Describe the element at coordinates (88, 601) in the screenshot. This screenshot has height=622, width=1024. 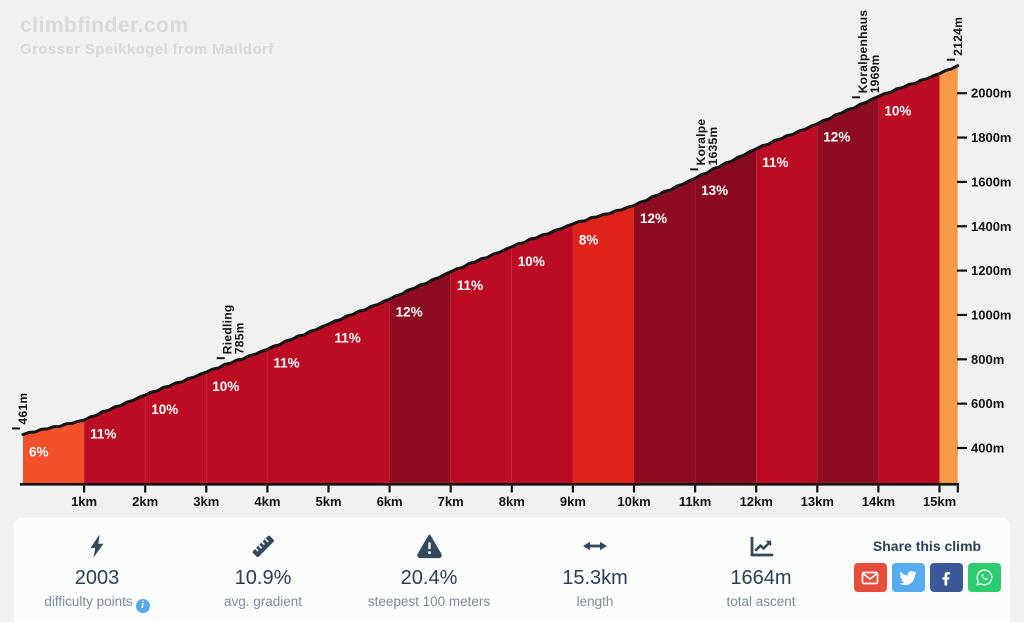
I see `difficulty-points-label-text: difficulty points` at that location.